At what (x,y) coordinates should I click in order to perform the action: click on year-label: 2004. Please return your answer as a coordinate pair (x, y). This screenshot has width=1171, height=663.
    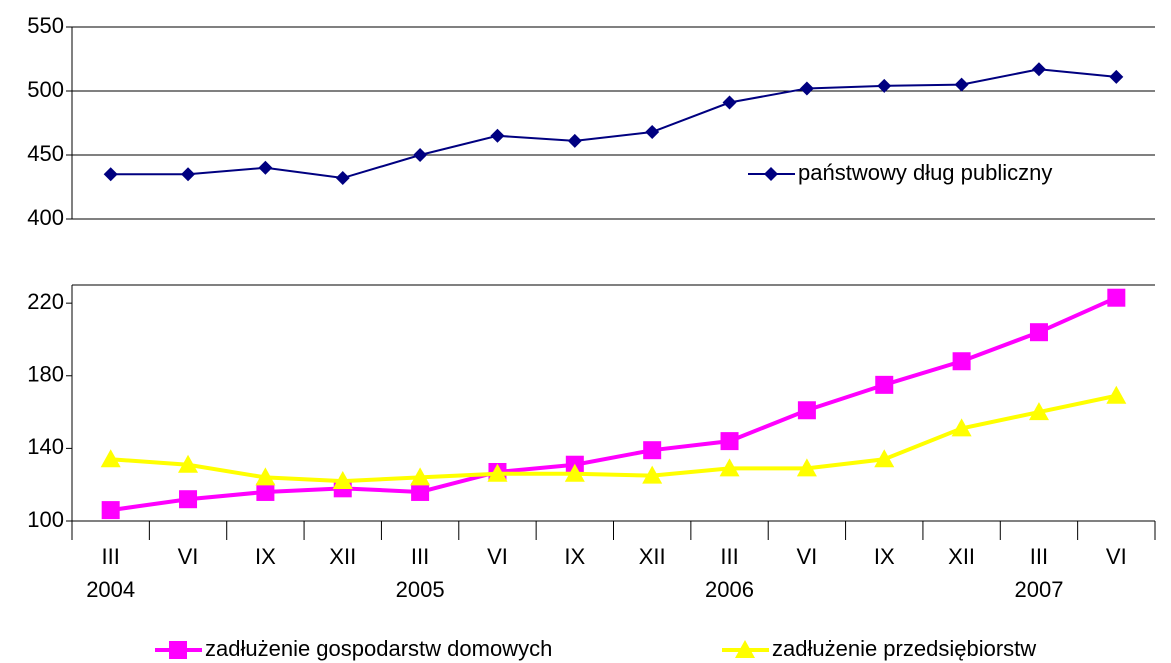
    Looking at the image, I should click on (110, 589).